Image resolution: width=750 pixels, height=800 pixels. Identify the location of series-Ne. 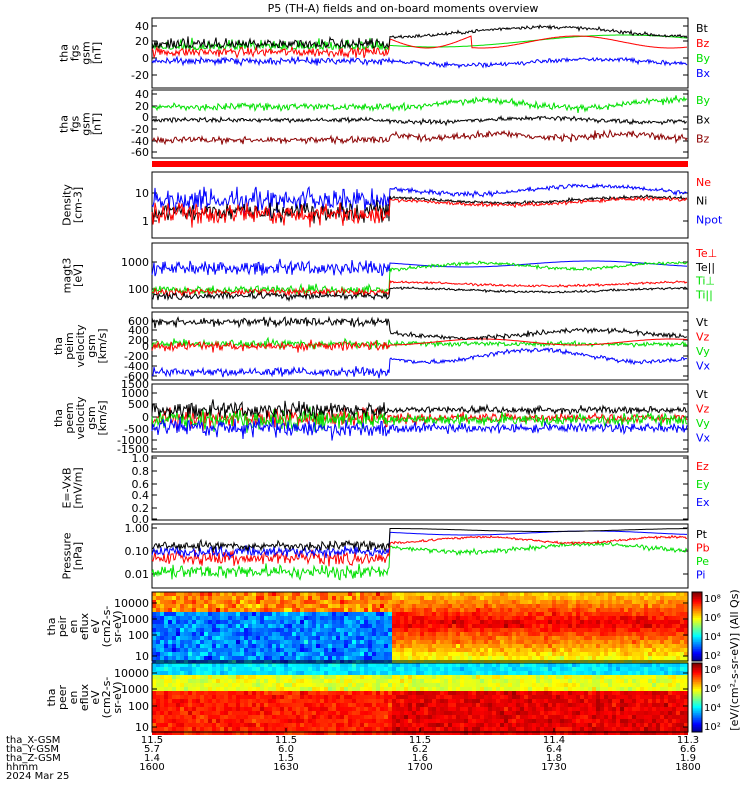
(419, 212).